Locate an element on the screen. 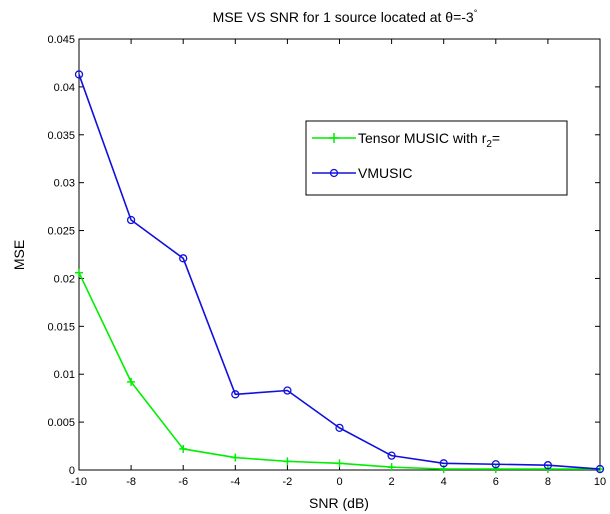 This screenshot has width=610, height=514. x-tick-label: -2 is located at coordinates (288, 482).